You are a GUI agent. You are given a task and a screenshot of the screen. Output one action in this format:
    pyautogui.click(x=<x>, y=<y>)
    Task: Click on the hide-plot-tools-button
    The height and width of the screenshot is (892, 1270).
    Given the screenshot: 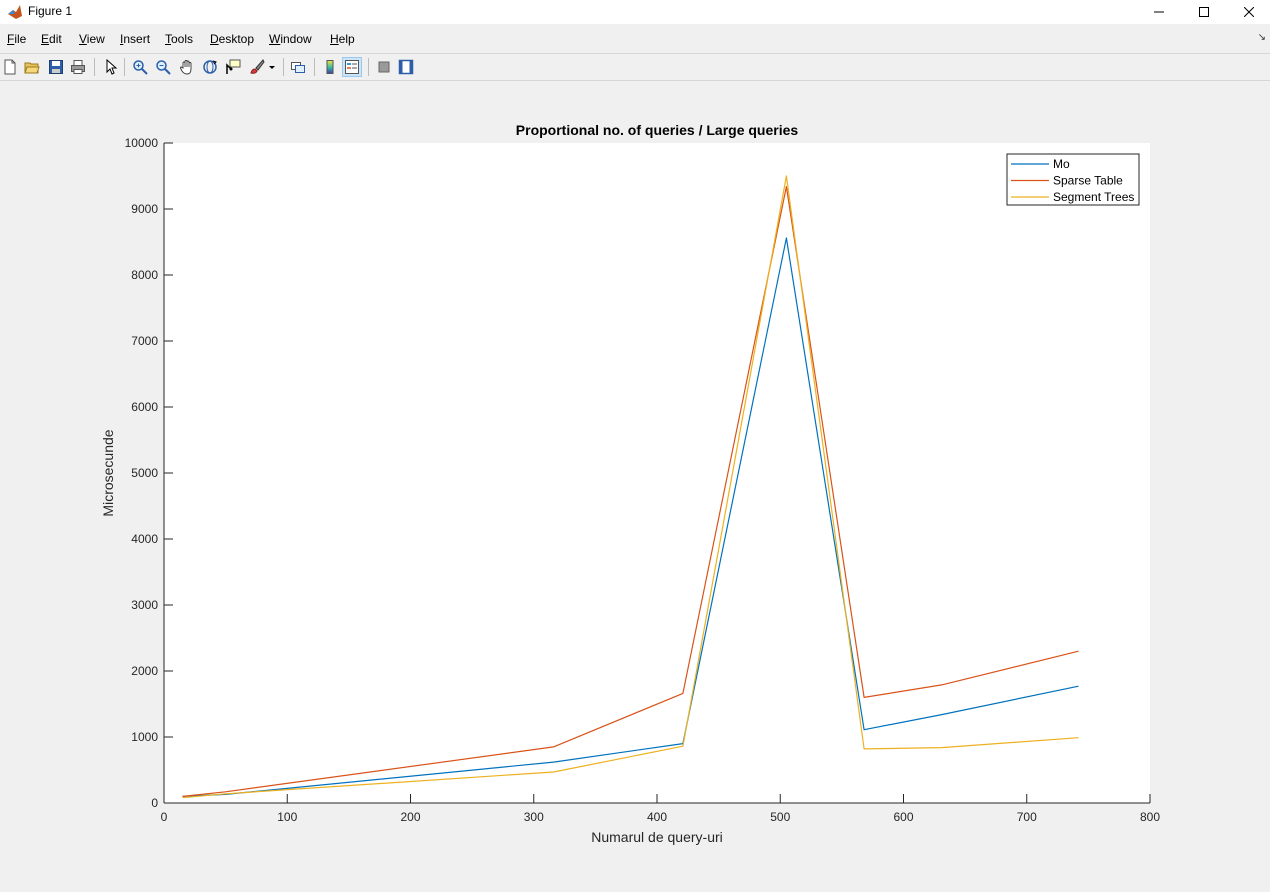 What is the action you would take?
    pyautogui.click(x=384, y=67)
    